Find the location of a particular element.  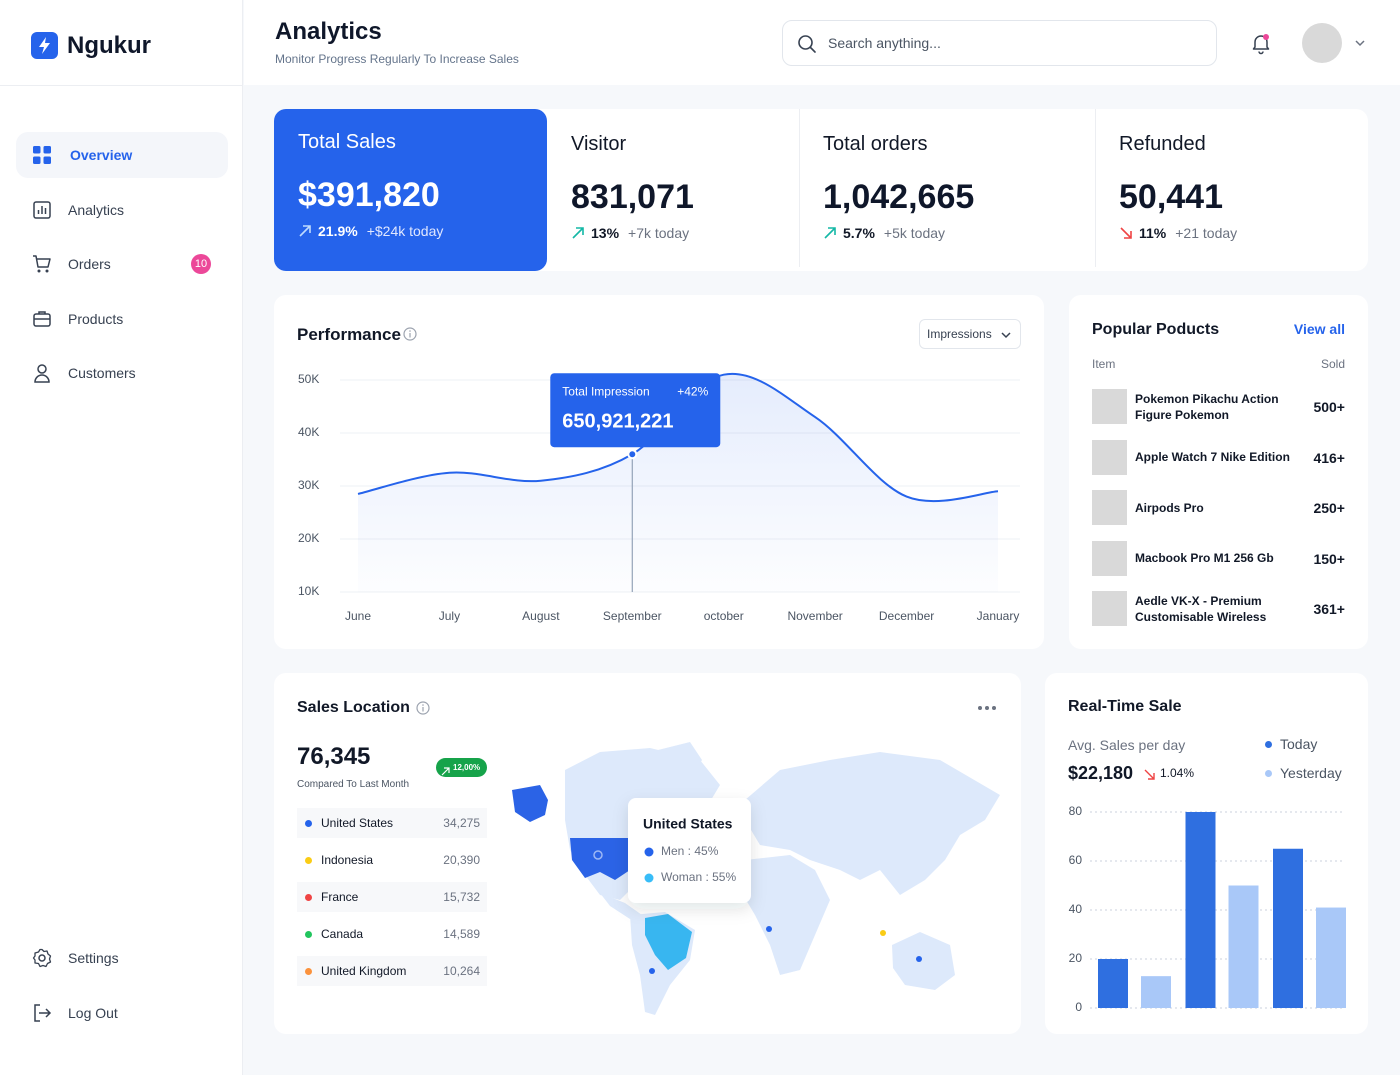

product-name: Pokemon Pikachu Action Figure Pokemon is located at coordinates (1215, 406).